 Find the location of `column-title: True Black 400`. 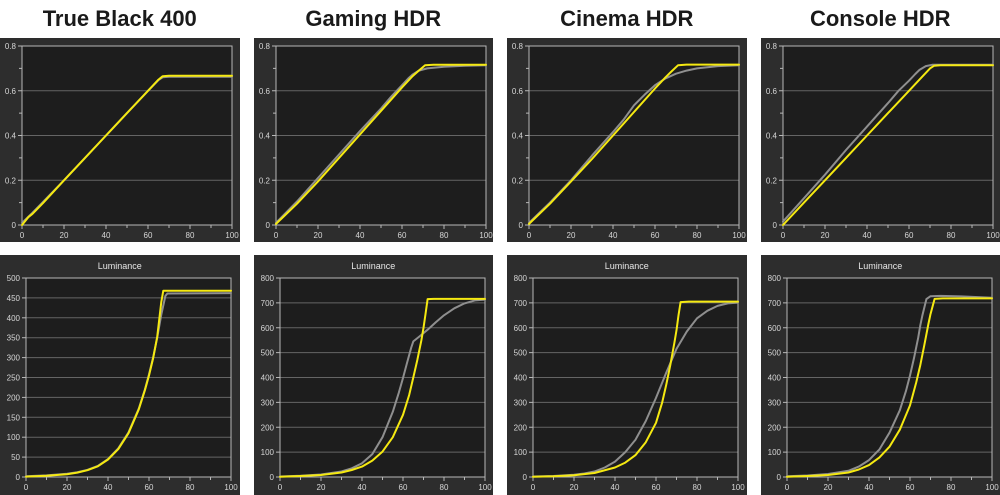

column-title: True Black 400 is located at coordinates (119, 18).